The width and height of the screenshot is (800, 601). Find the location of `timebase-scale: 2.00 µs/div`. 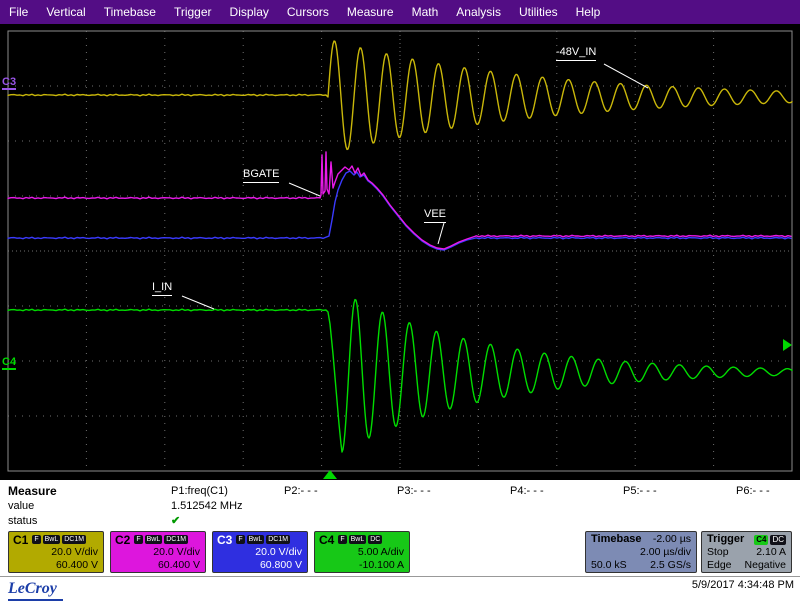

timebase-scale: 2.00 µs/div is located at coordinates (665, 552).